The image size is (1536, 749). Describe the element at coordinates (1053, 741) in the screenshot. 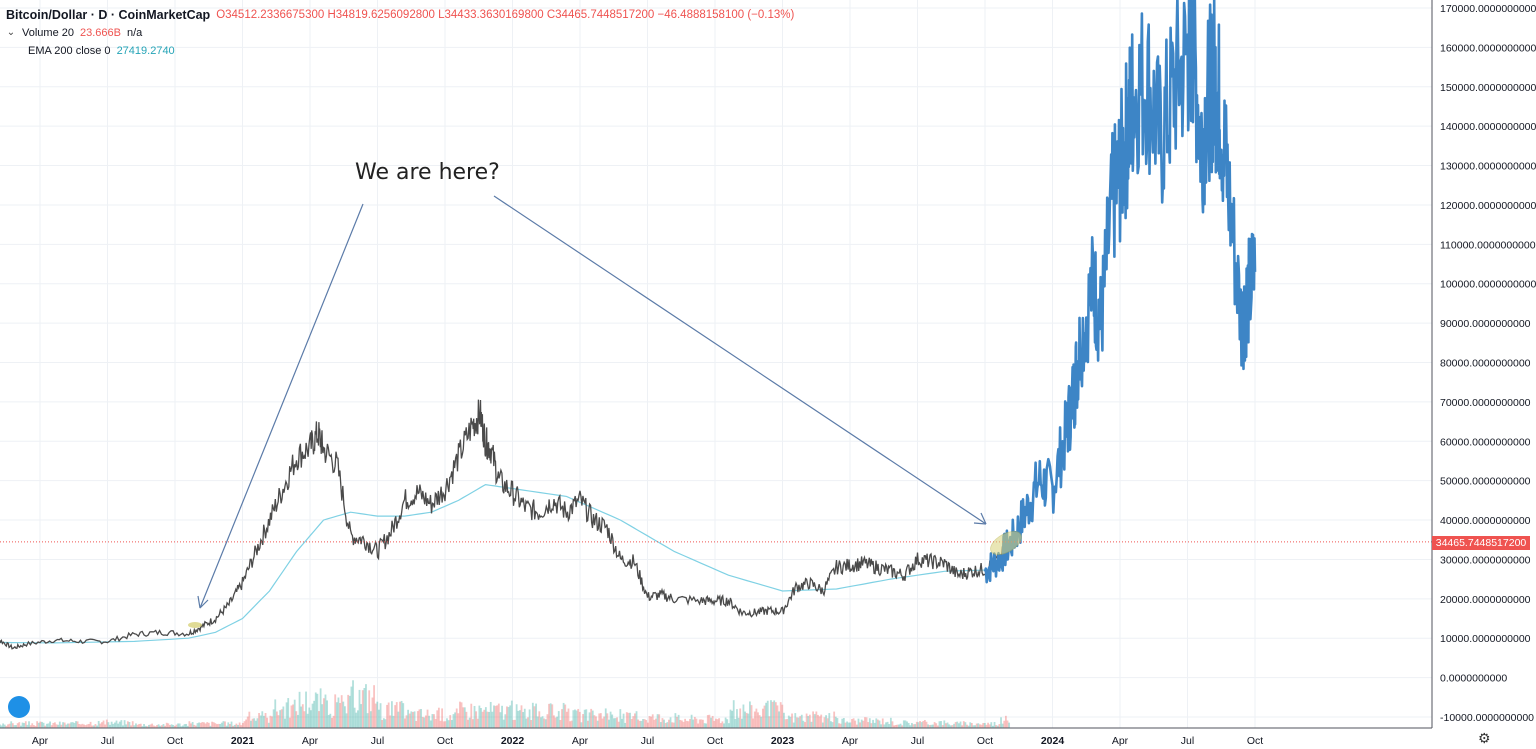

I see `x-tick-label: 2024` at that location.